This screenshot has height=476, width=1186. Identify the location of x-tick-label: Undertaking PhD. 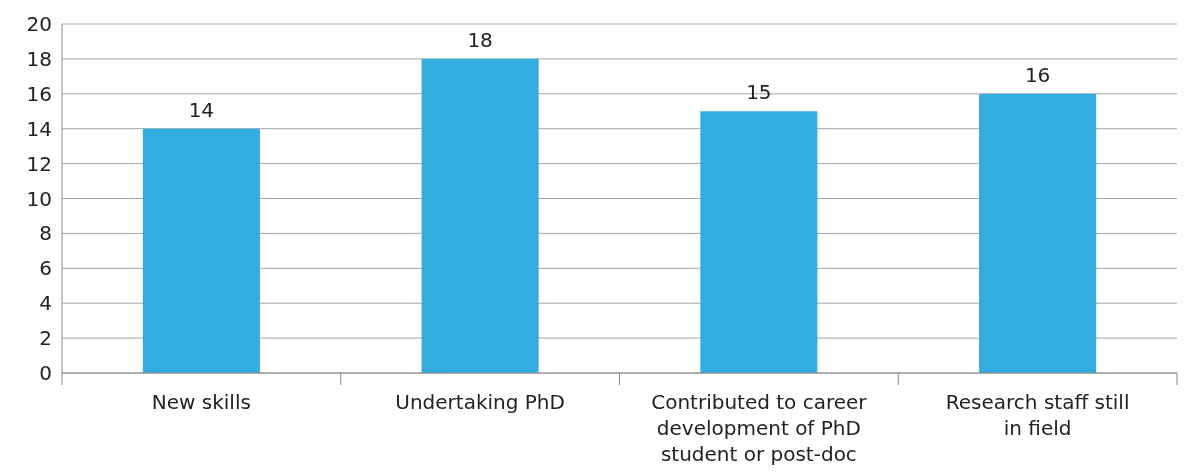
(480, 402).